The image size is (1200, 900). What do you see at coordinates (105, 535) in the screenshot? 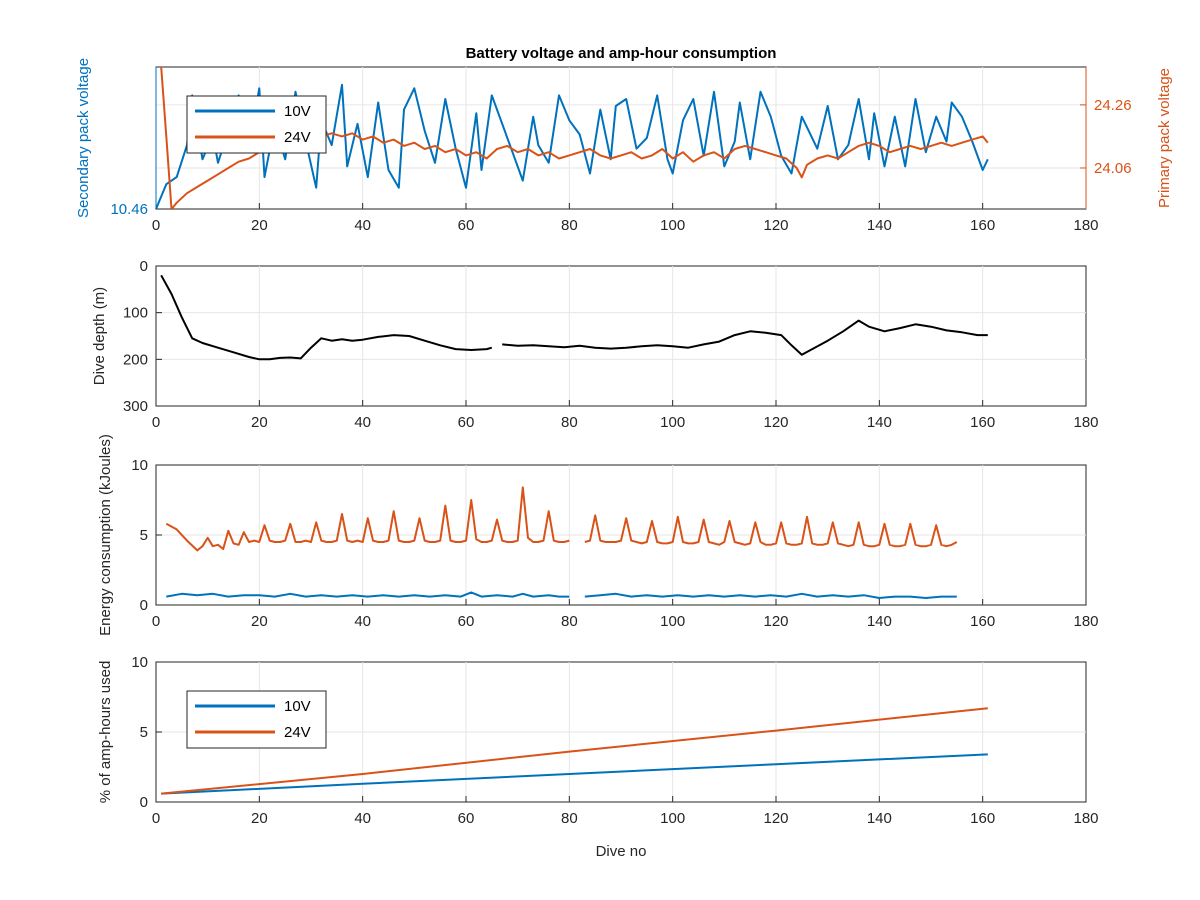
I see `y-axis-label-energy: Energy consumption (kJoules)` at bounding box center [105, 535].